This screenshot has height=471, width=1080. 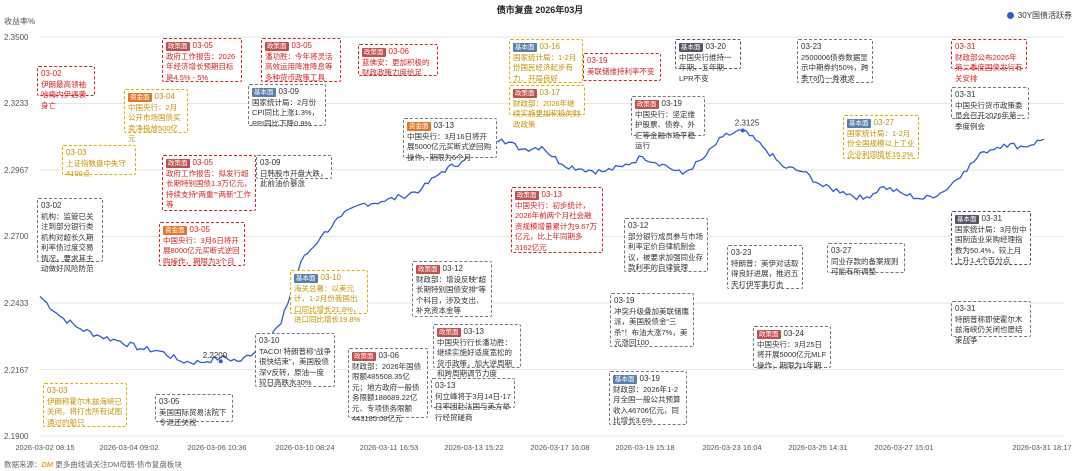 What do you see at coordinates (294, 171) in the screenshot?
I see `event-annotation: 03-09 日韩股市开盘大跌，此前油价暴涨` at bounding box center [294, 171].